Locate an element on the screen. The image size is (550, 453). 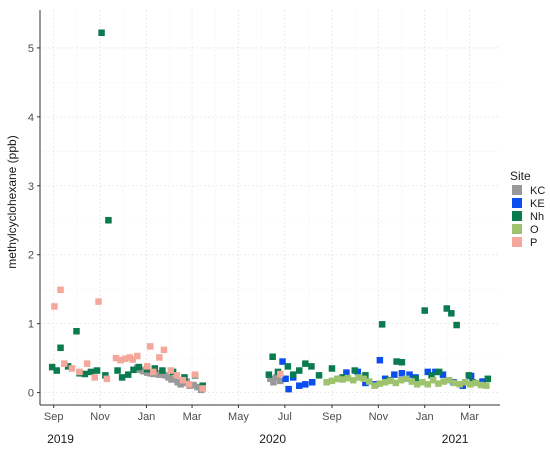
legend-label: O is located at coordinates (534, 230).